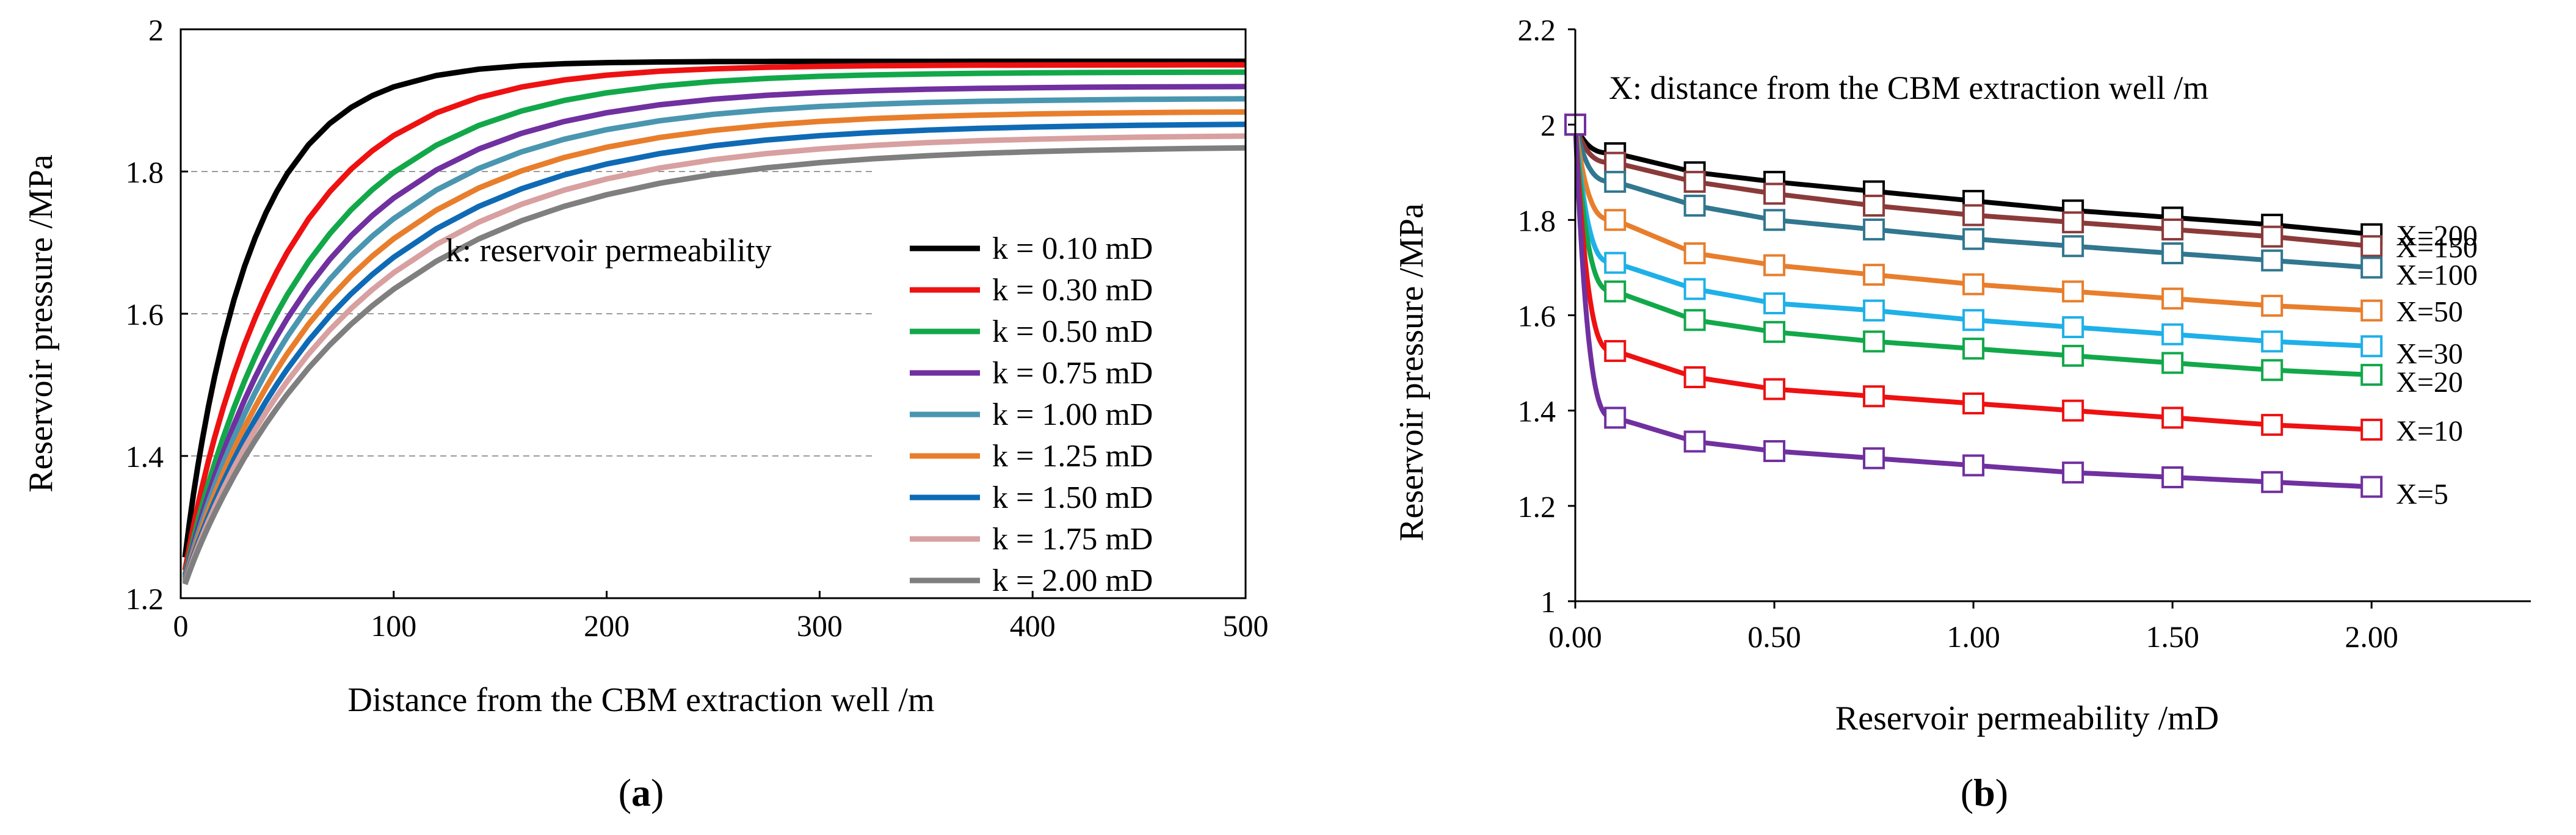  Describe the element at coordinates (1548, 125) in the screenshot. I see `panel-b-y-tick-label: 2` at that location.